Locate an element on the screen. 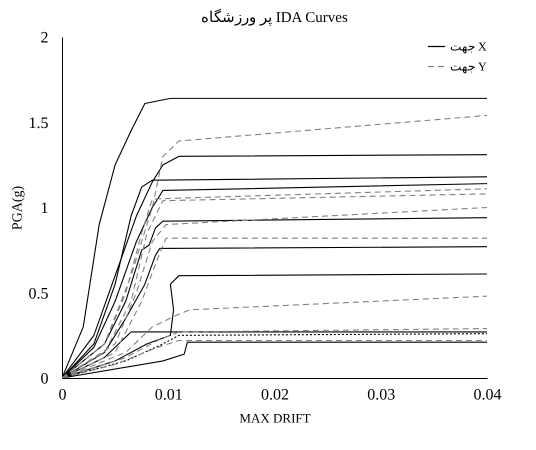 This screenshot has width=536, height=450. x-tick-label: 0.01 is located at coordinates (168, 395).